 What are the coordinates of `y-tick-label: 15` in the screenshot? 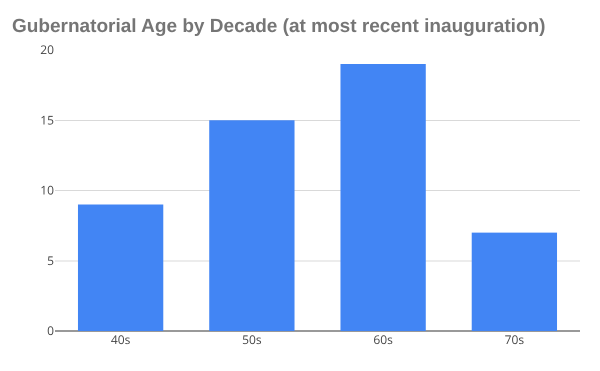 It's located at (47, 119).